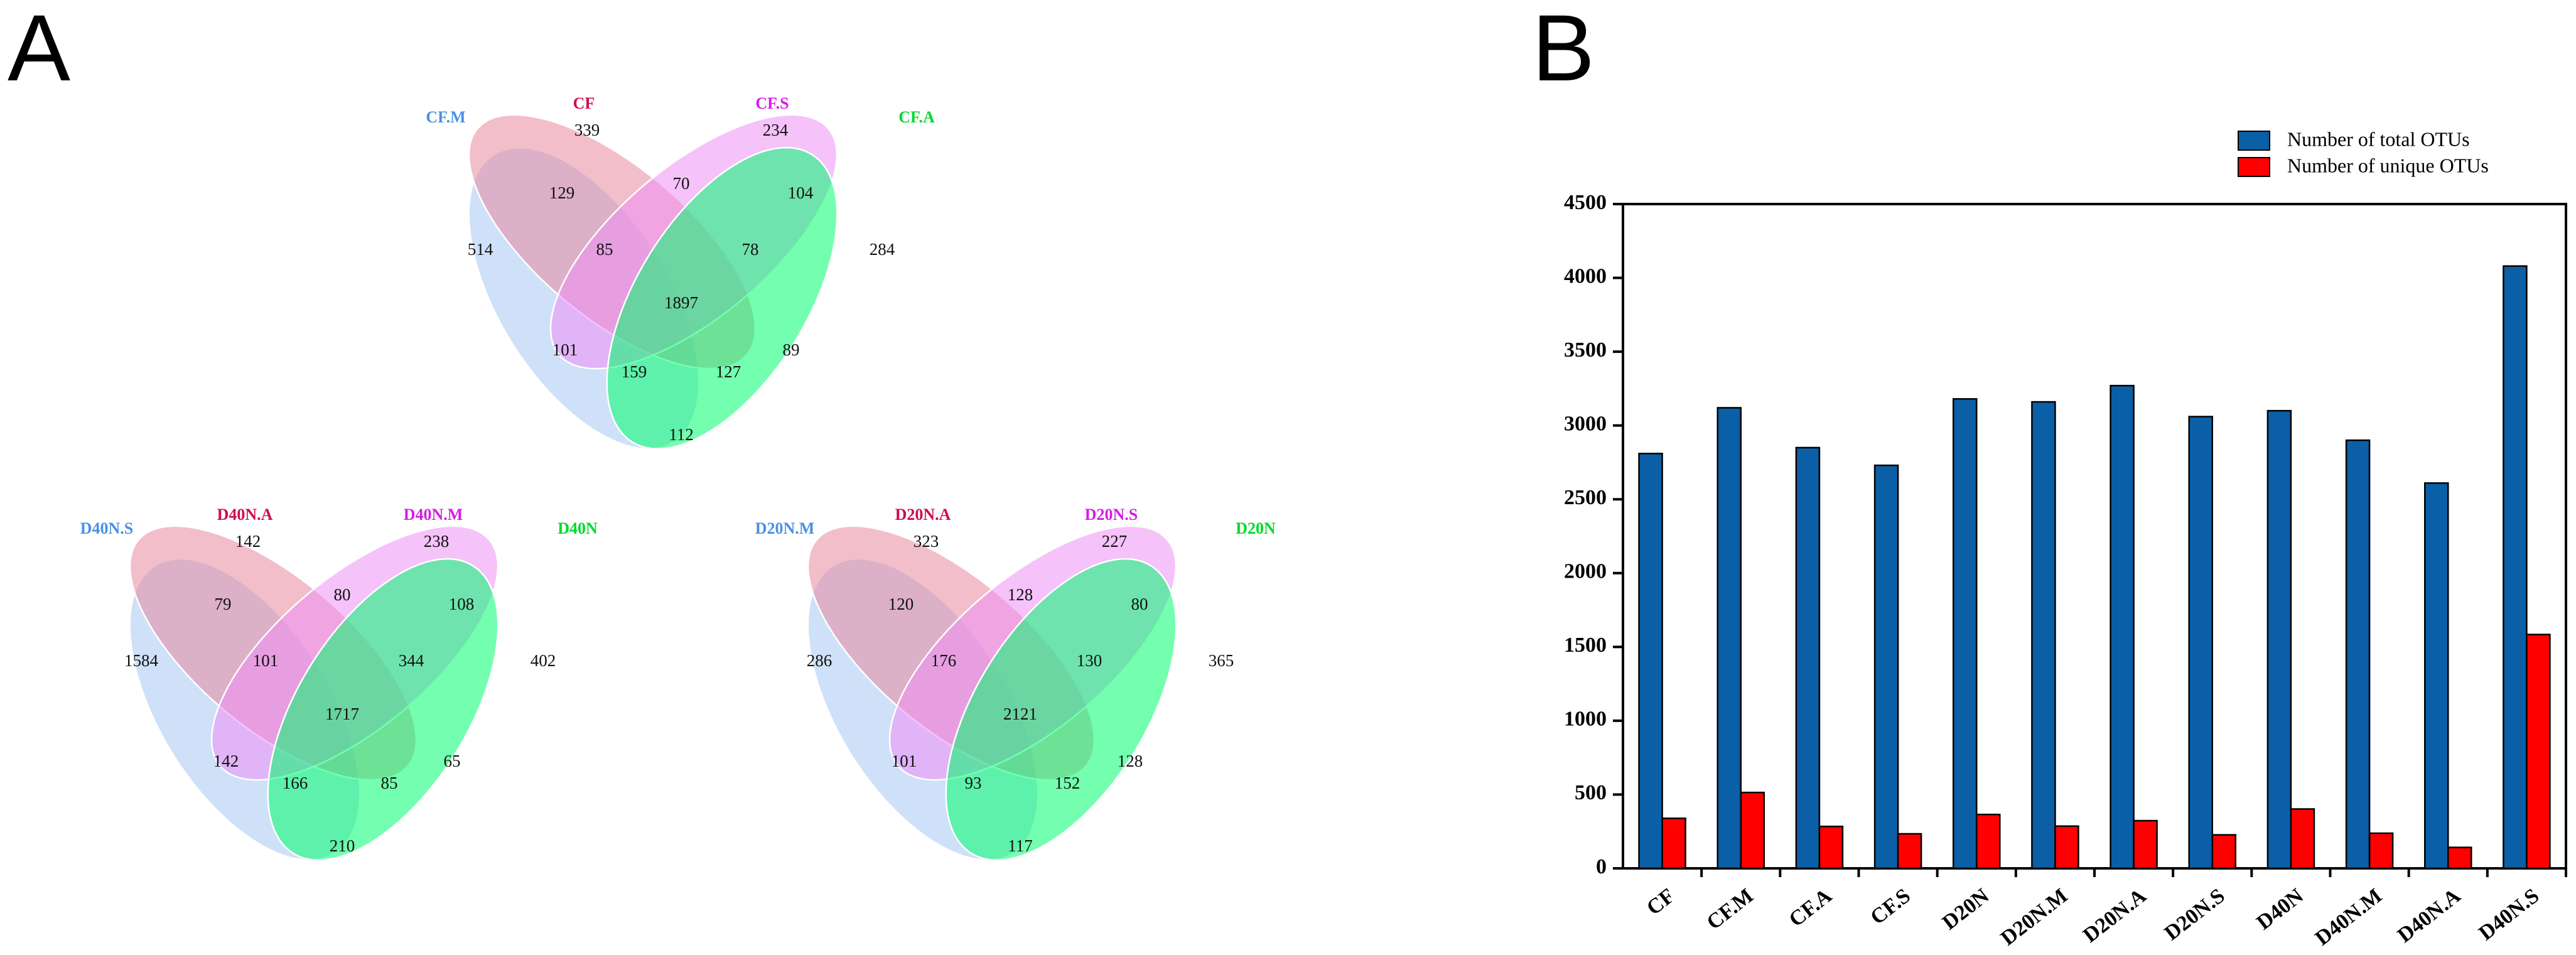 The image size is (2576, 955). I want to click on venn-count-ma: 210, so click(343, 845).